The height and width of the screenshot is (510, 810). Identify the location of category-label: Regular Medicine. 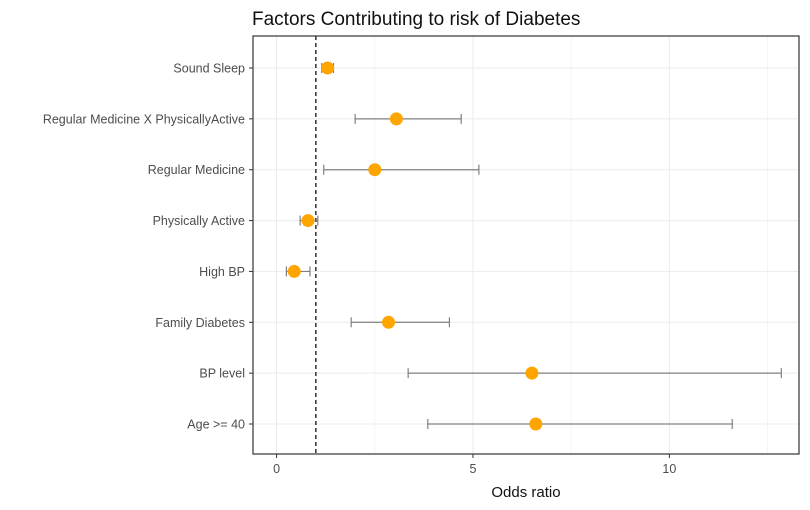
(196, 170).